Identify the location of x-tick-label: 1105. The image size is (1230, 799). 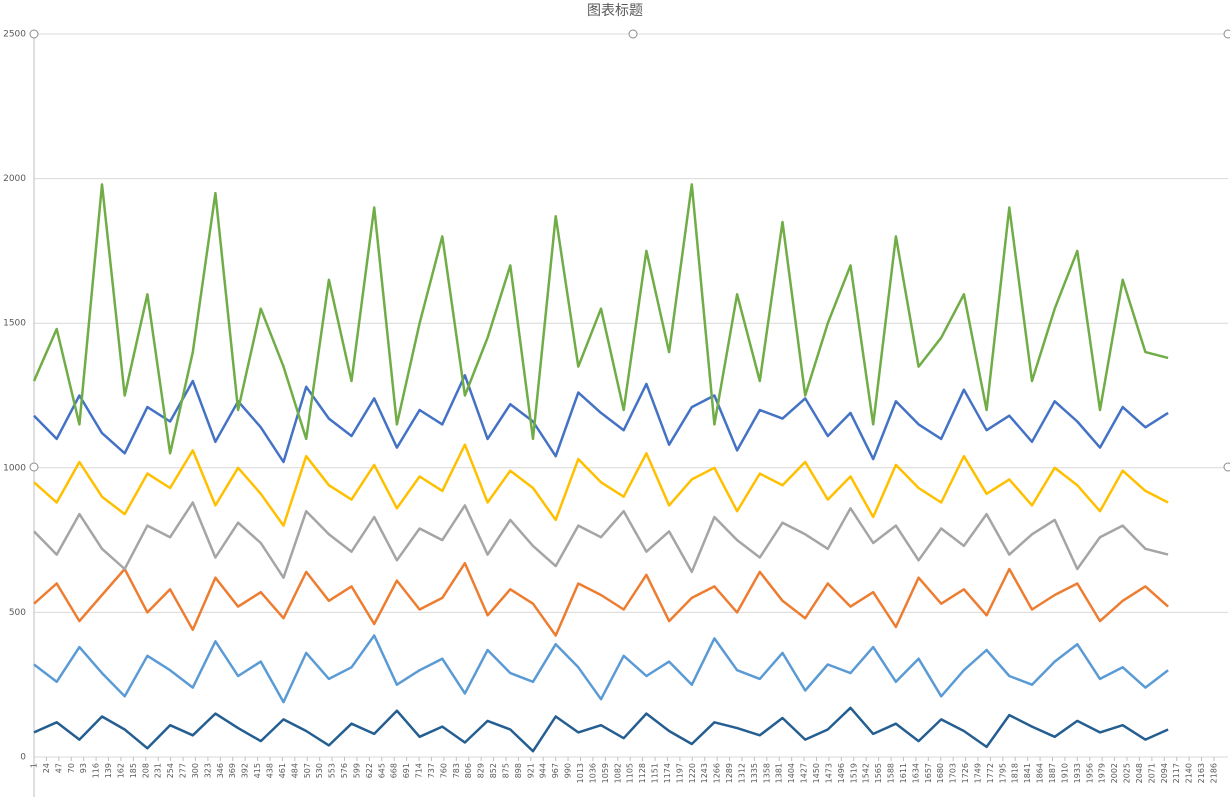
(630, 773).